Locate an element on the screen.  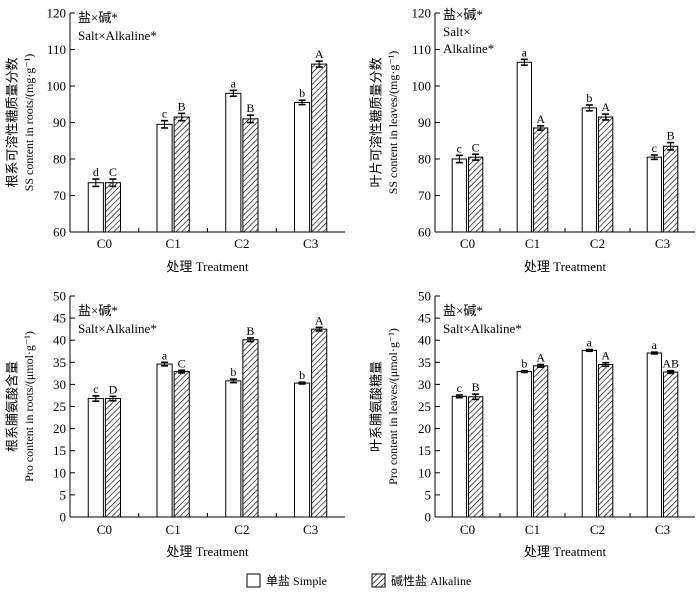
legend-swatch-alkaline is located at coordinates (378, 580).